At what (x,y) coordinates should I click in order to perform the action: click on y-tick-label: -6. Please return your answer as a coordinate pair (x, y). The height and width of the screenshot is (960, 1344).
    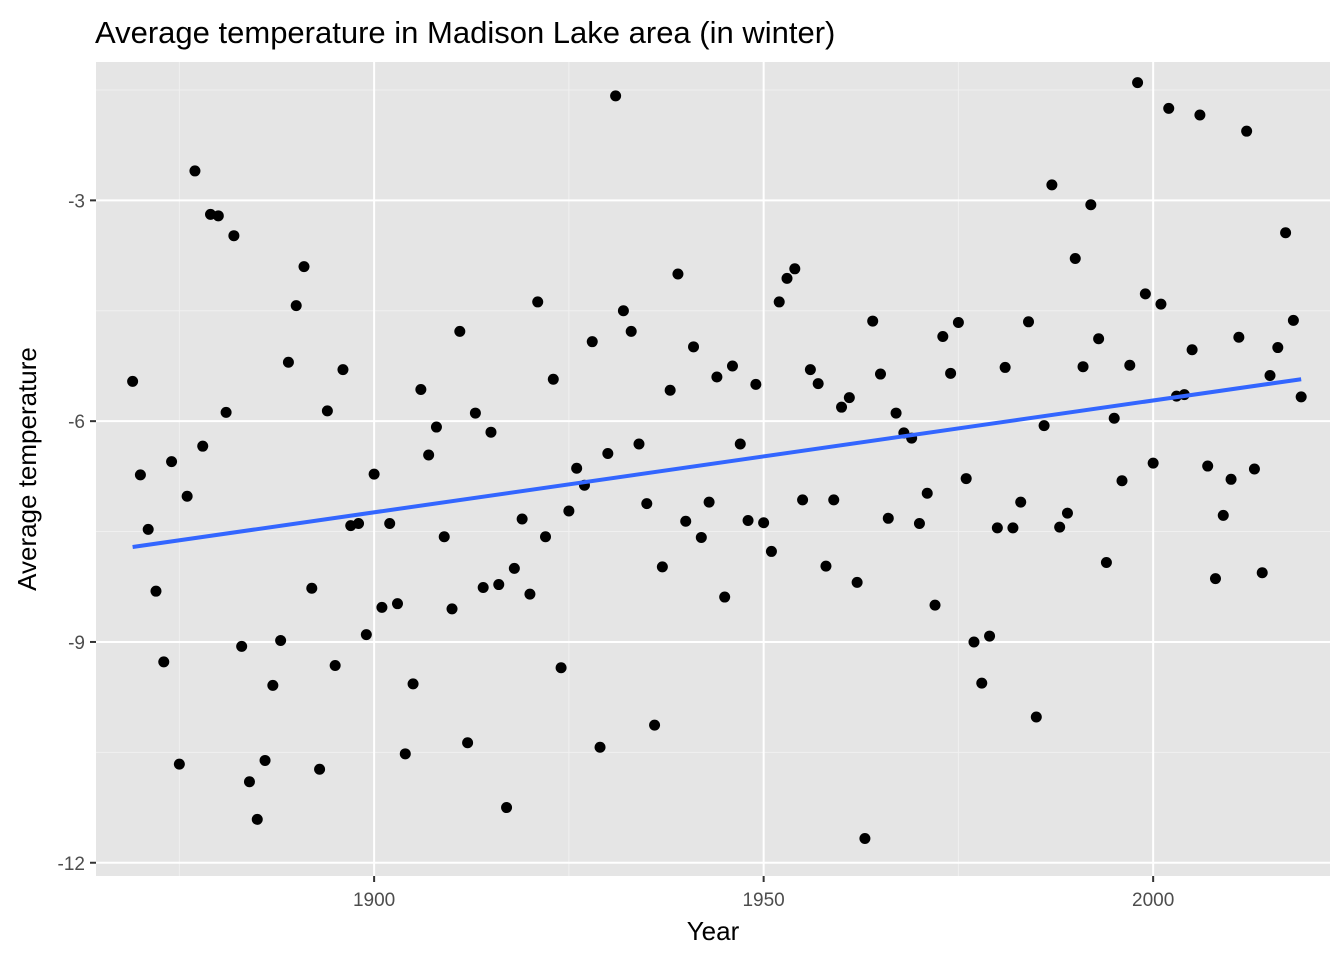
    Looking at the image, I should click on (76, 422).